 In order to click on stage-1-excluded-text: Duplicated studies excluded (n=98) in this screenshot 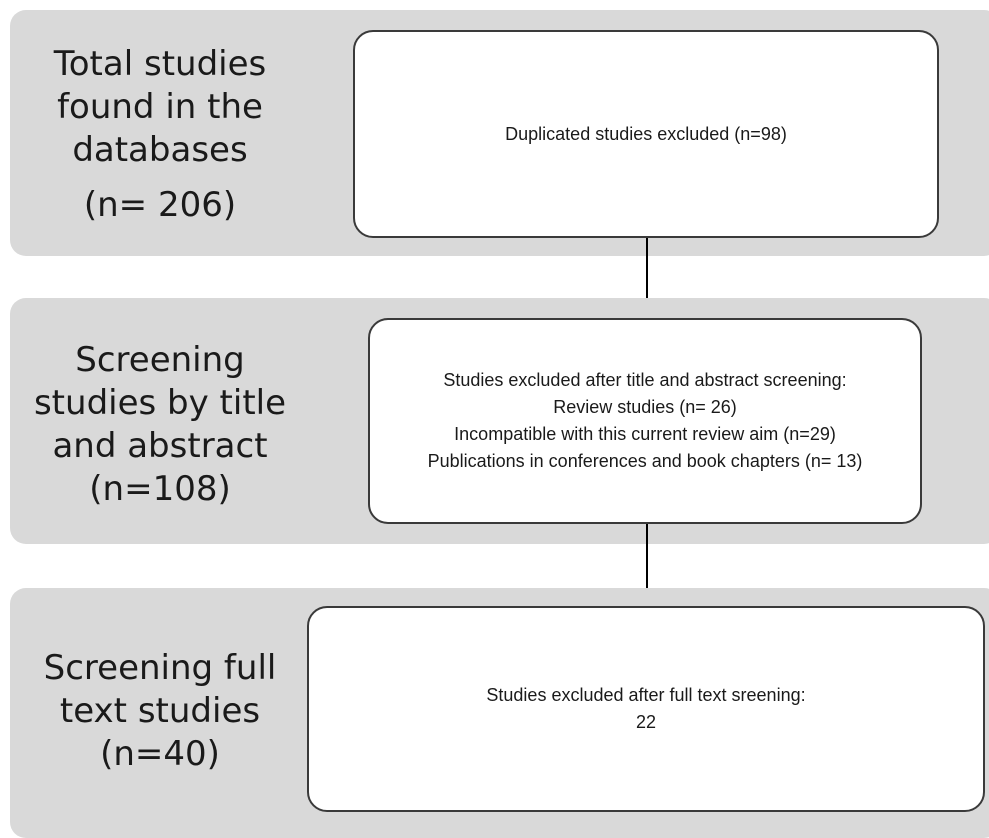, I will do `click(646, 133)`.